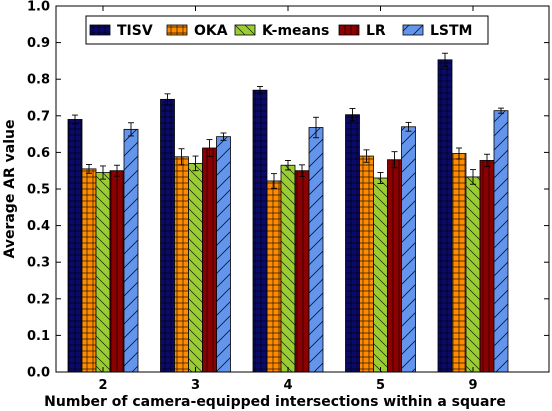  I want to click on y-tick-label: 0.8, so click(38, 80).